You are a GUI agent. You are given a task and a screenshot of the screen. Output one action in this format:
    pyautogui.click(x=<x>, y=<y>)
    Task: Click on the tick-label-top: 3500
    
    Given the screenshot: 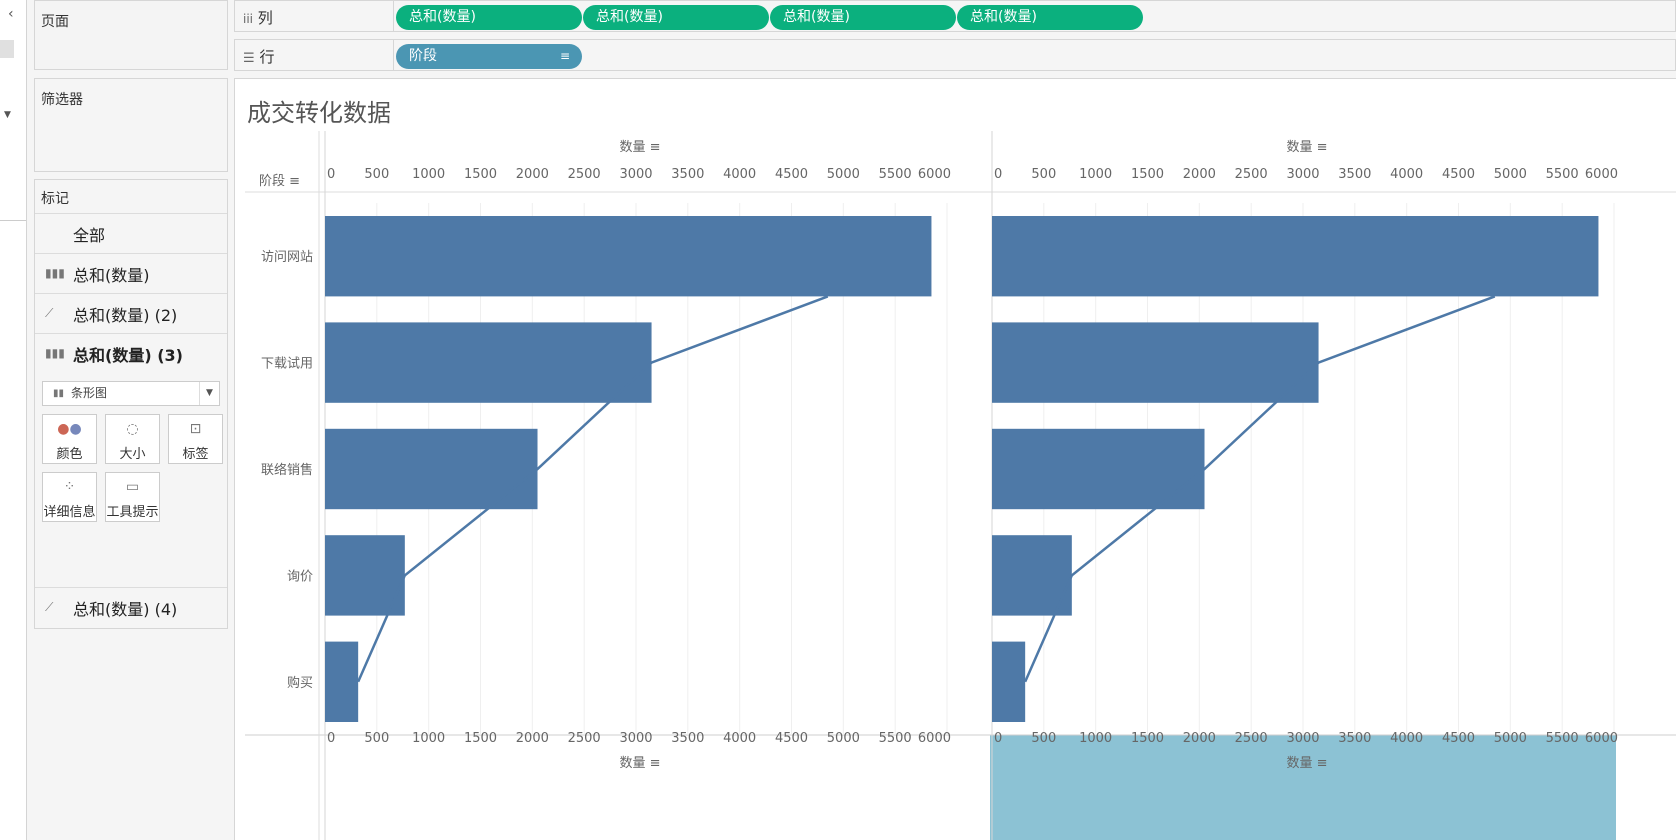 What is the action you would take?
    pyautogui.click(x=1354, y=174)
    